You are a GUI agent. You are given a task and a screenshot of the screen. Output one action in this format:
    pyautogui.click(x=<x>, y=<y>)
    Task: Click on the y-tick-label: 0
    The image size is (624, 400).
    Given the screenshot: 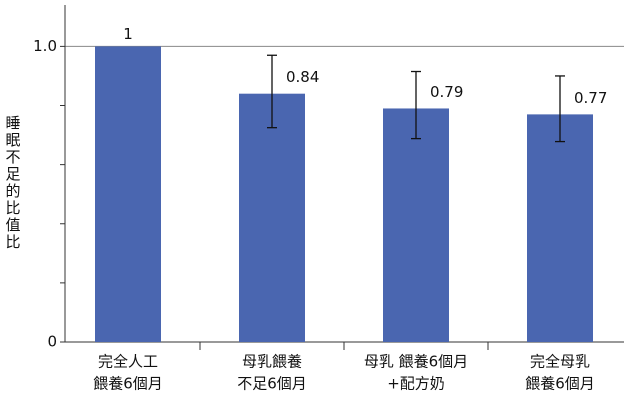 What is the action you would take?
    pyautogui.click(x=52, y=342)
    